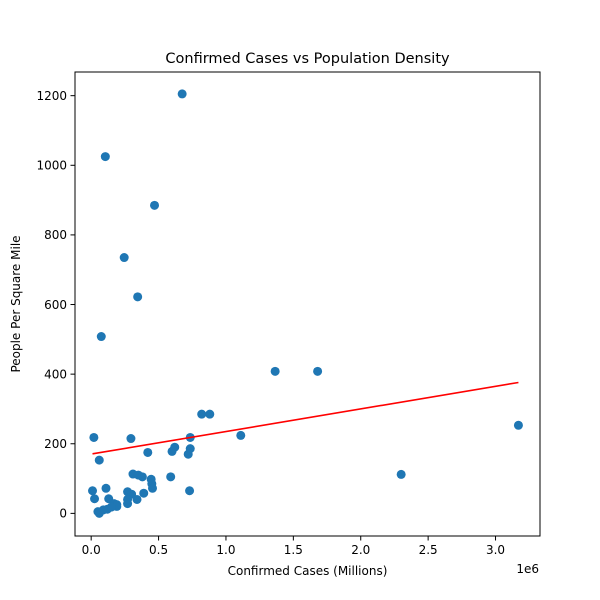  I want to click on y-tick-label: 0, so click(63, 514).